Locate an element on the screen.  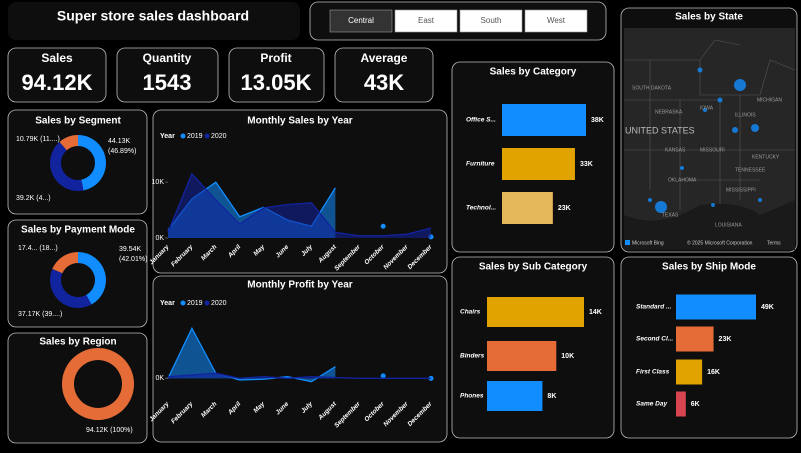
data-label-box: 39.54K (42.01%) is located at coordinates (133, 254).